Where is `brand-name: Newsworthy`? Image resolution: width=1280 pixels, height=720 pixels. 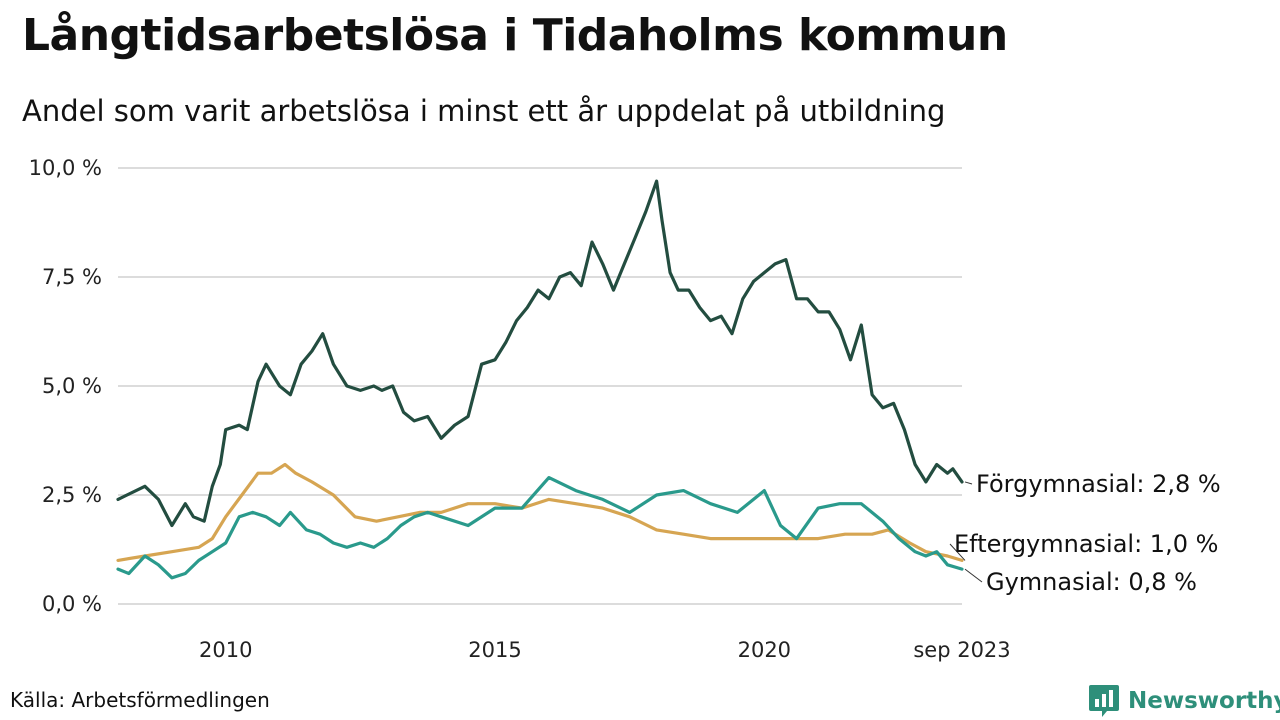 brand-name: Newsworthy is located at coordinates (1204, 701).